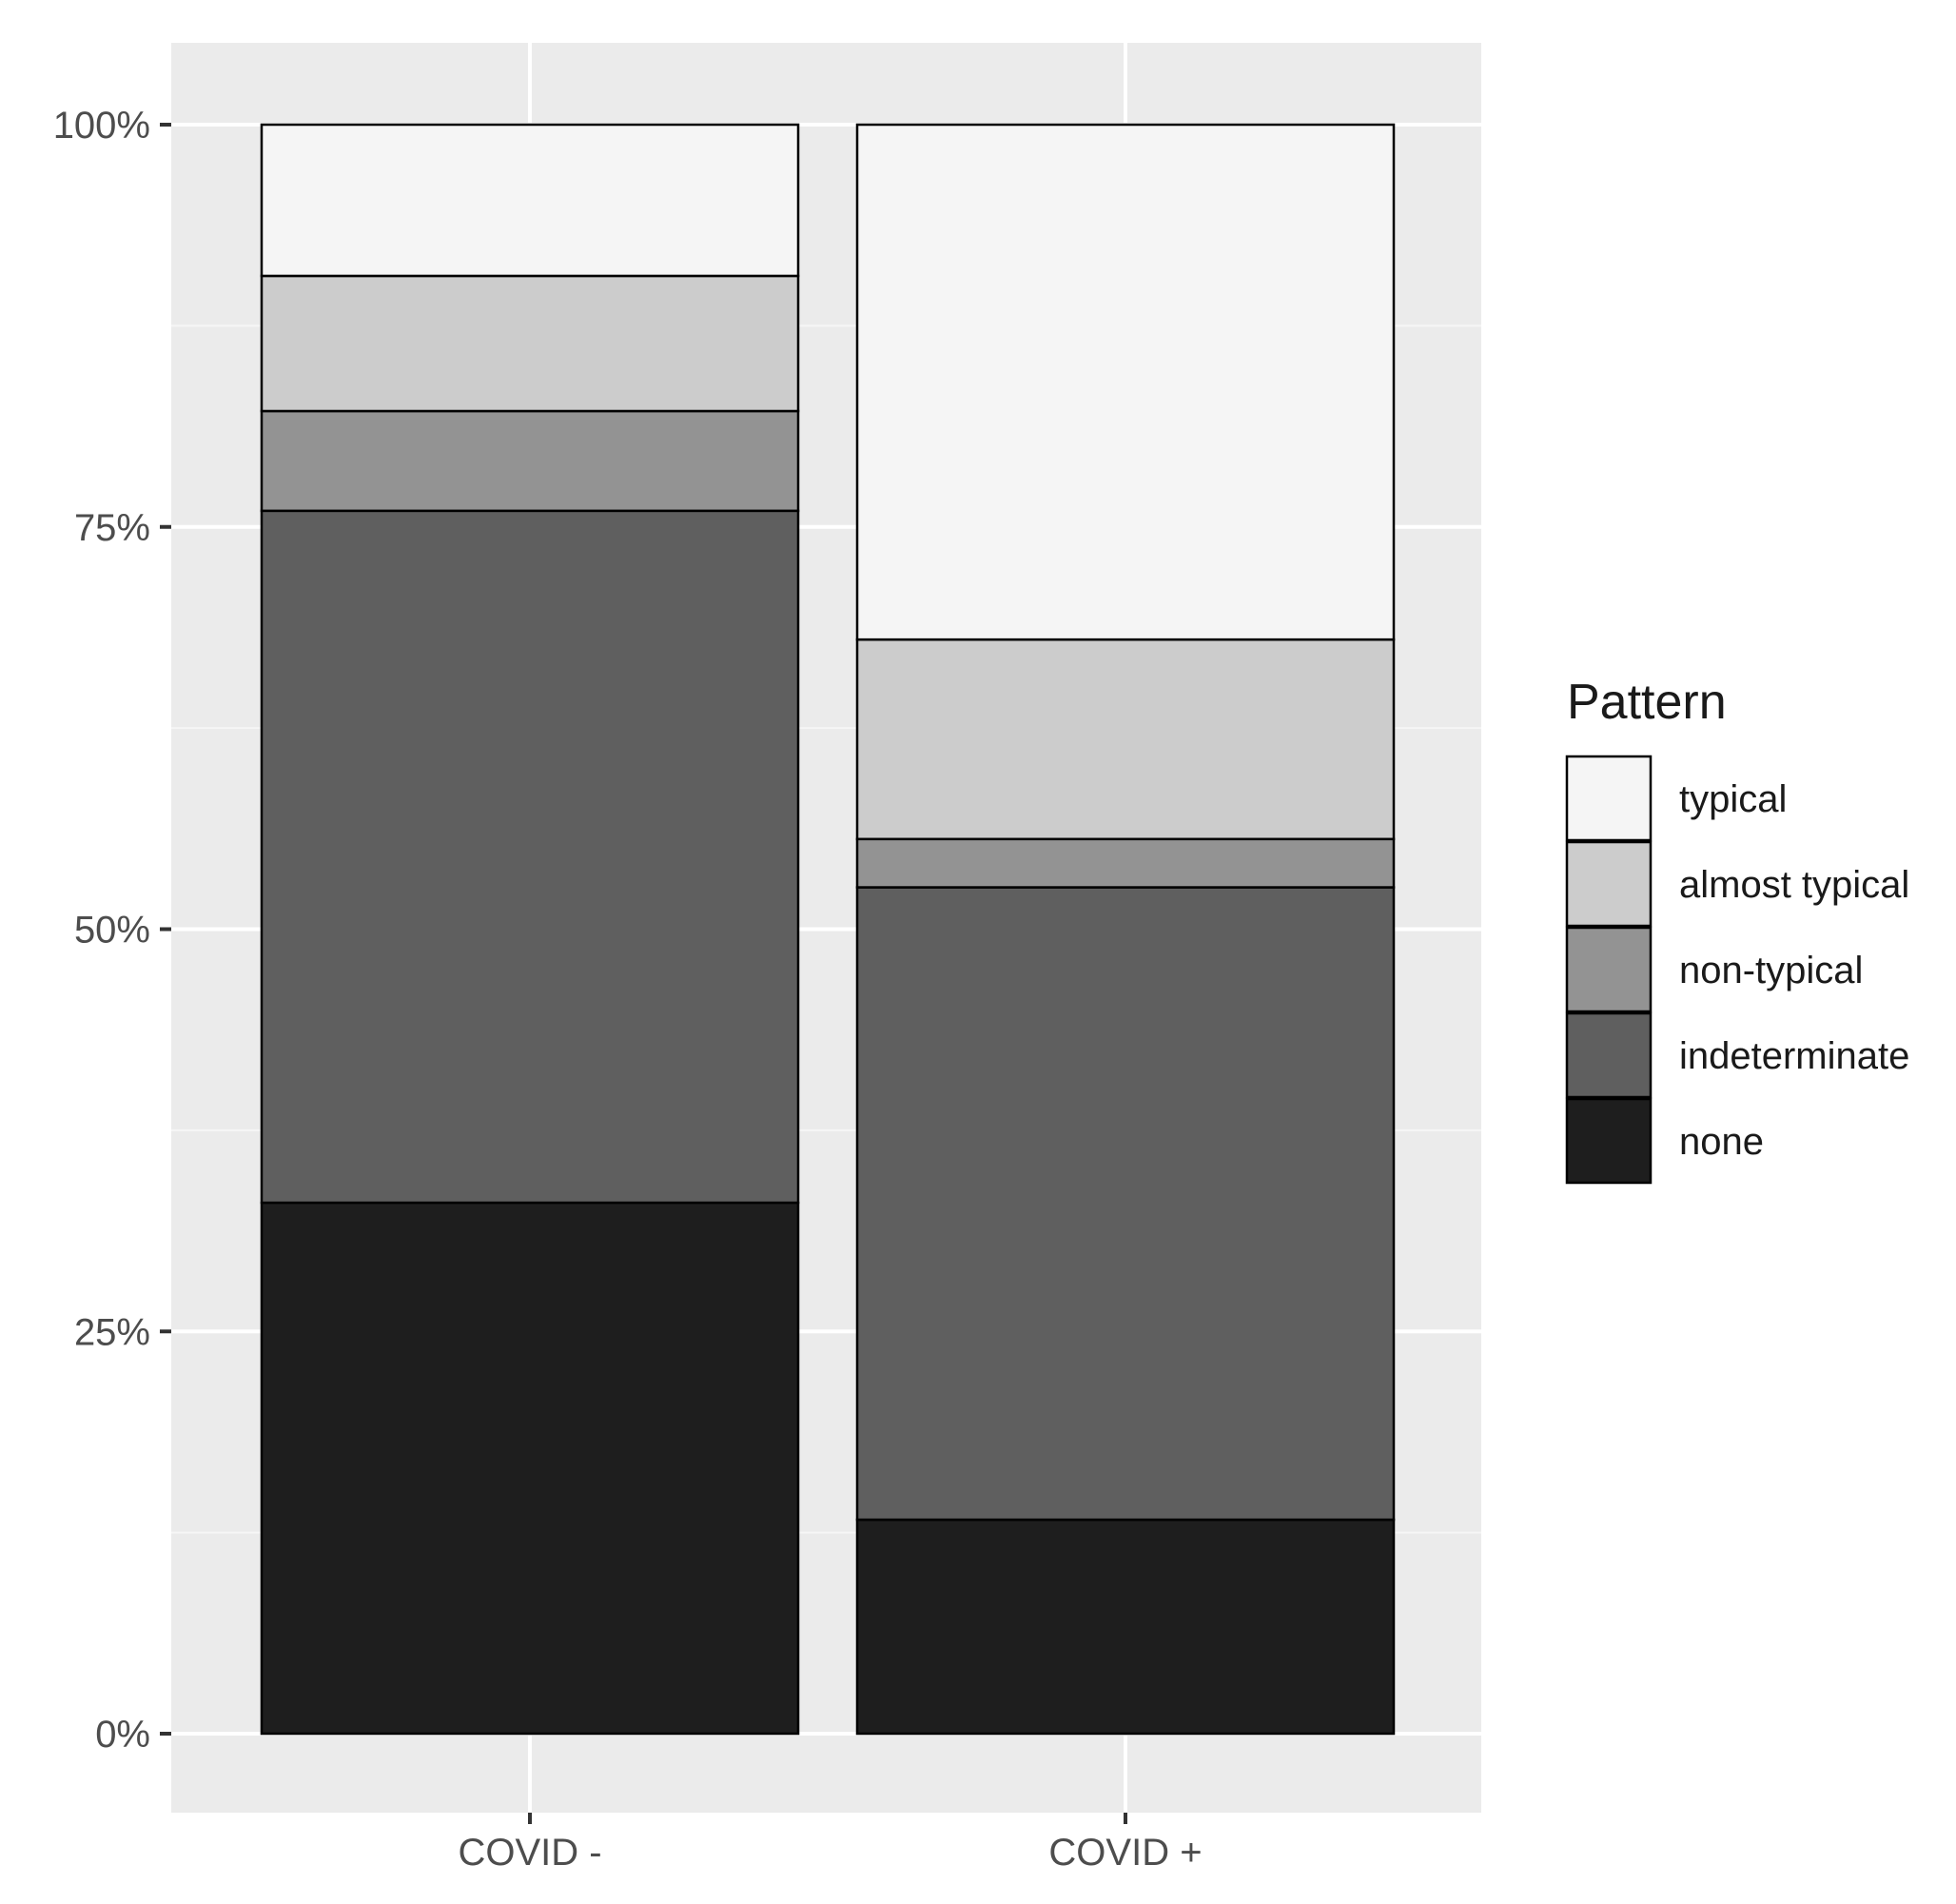 This screenshot has height=1904, width=1956. What do you see at coordinates (112, 1332) in the screenshot?
I see `y-tick-label: 25%` at bounding box center [112, 1332].